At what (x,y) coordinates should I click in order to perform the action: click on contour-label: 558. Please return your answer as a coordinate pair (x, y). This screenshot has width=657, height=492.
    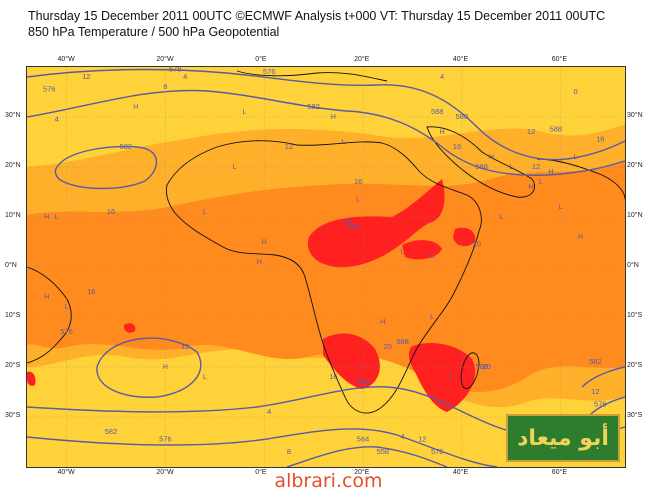
    Looking at the image, I should click on (383, 451).